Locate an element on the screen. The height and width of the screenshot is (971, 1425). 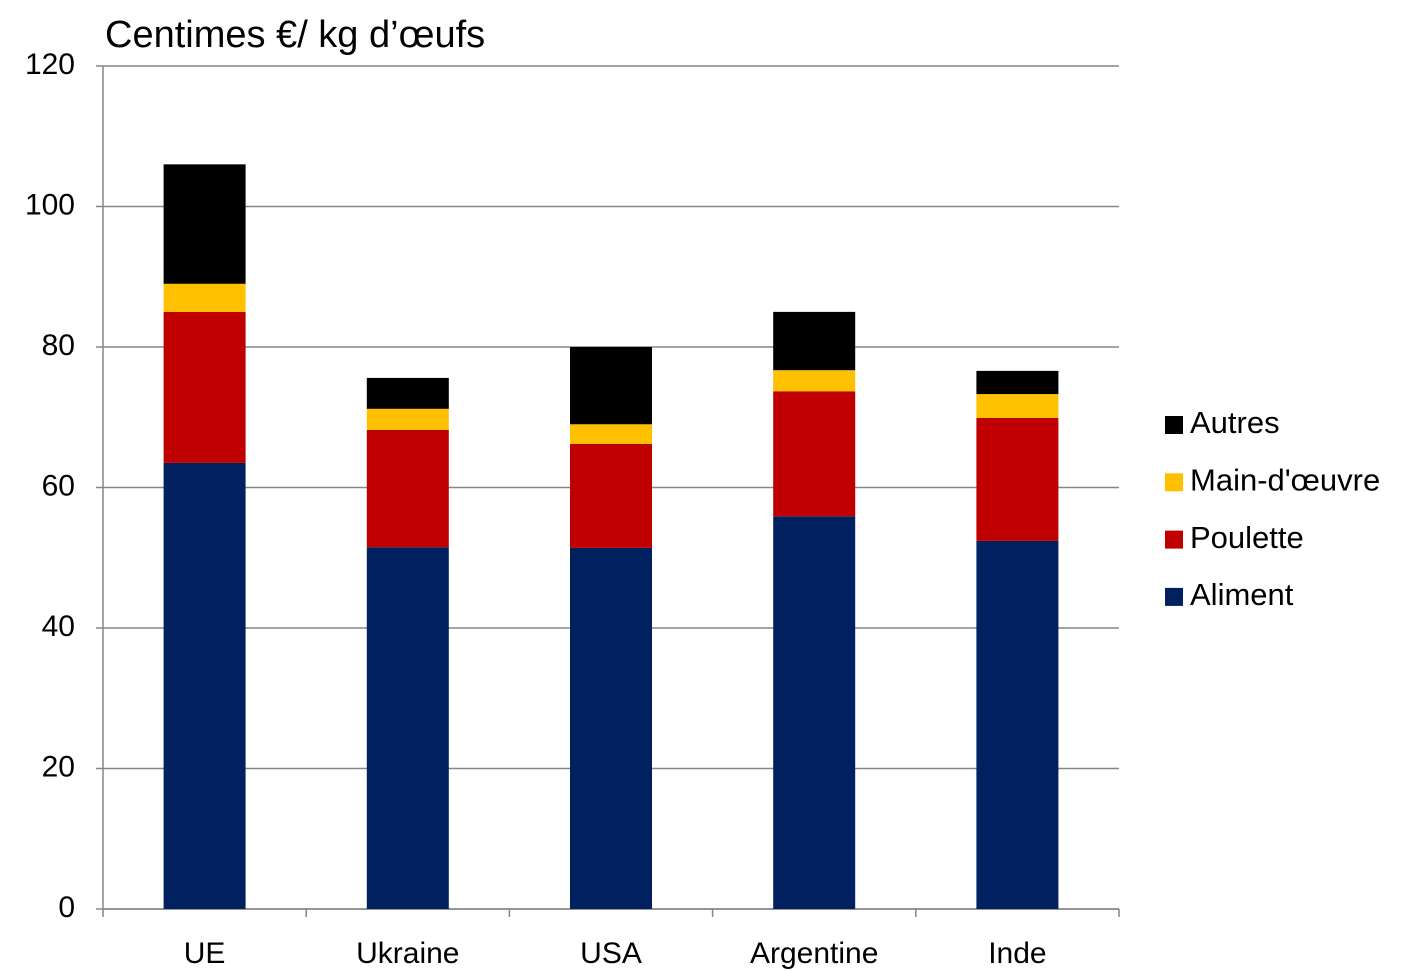
x-tick-label: UE is located at coordinates (205, 953).